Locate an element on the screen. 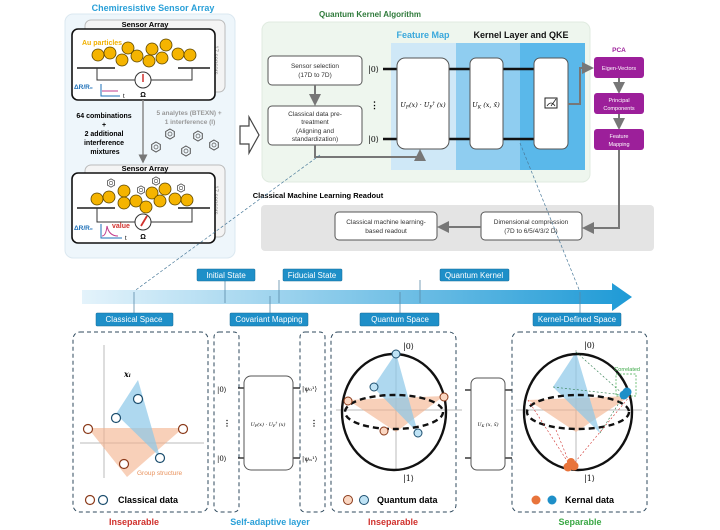 Image resolution: width=720 pixels, height=530 pixels. svg-text: Covariant Mapping is located at coordinates (268, 319).